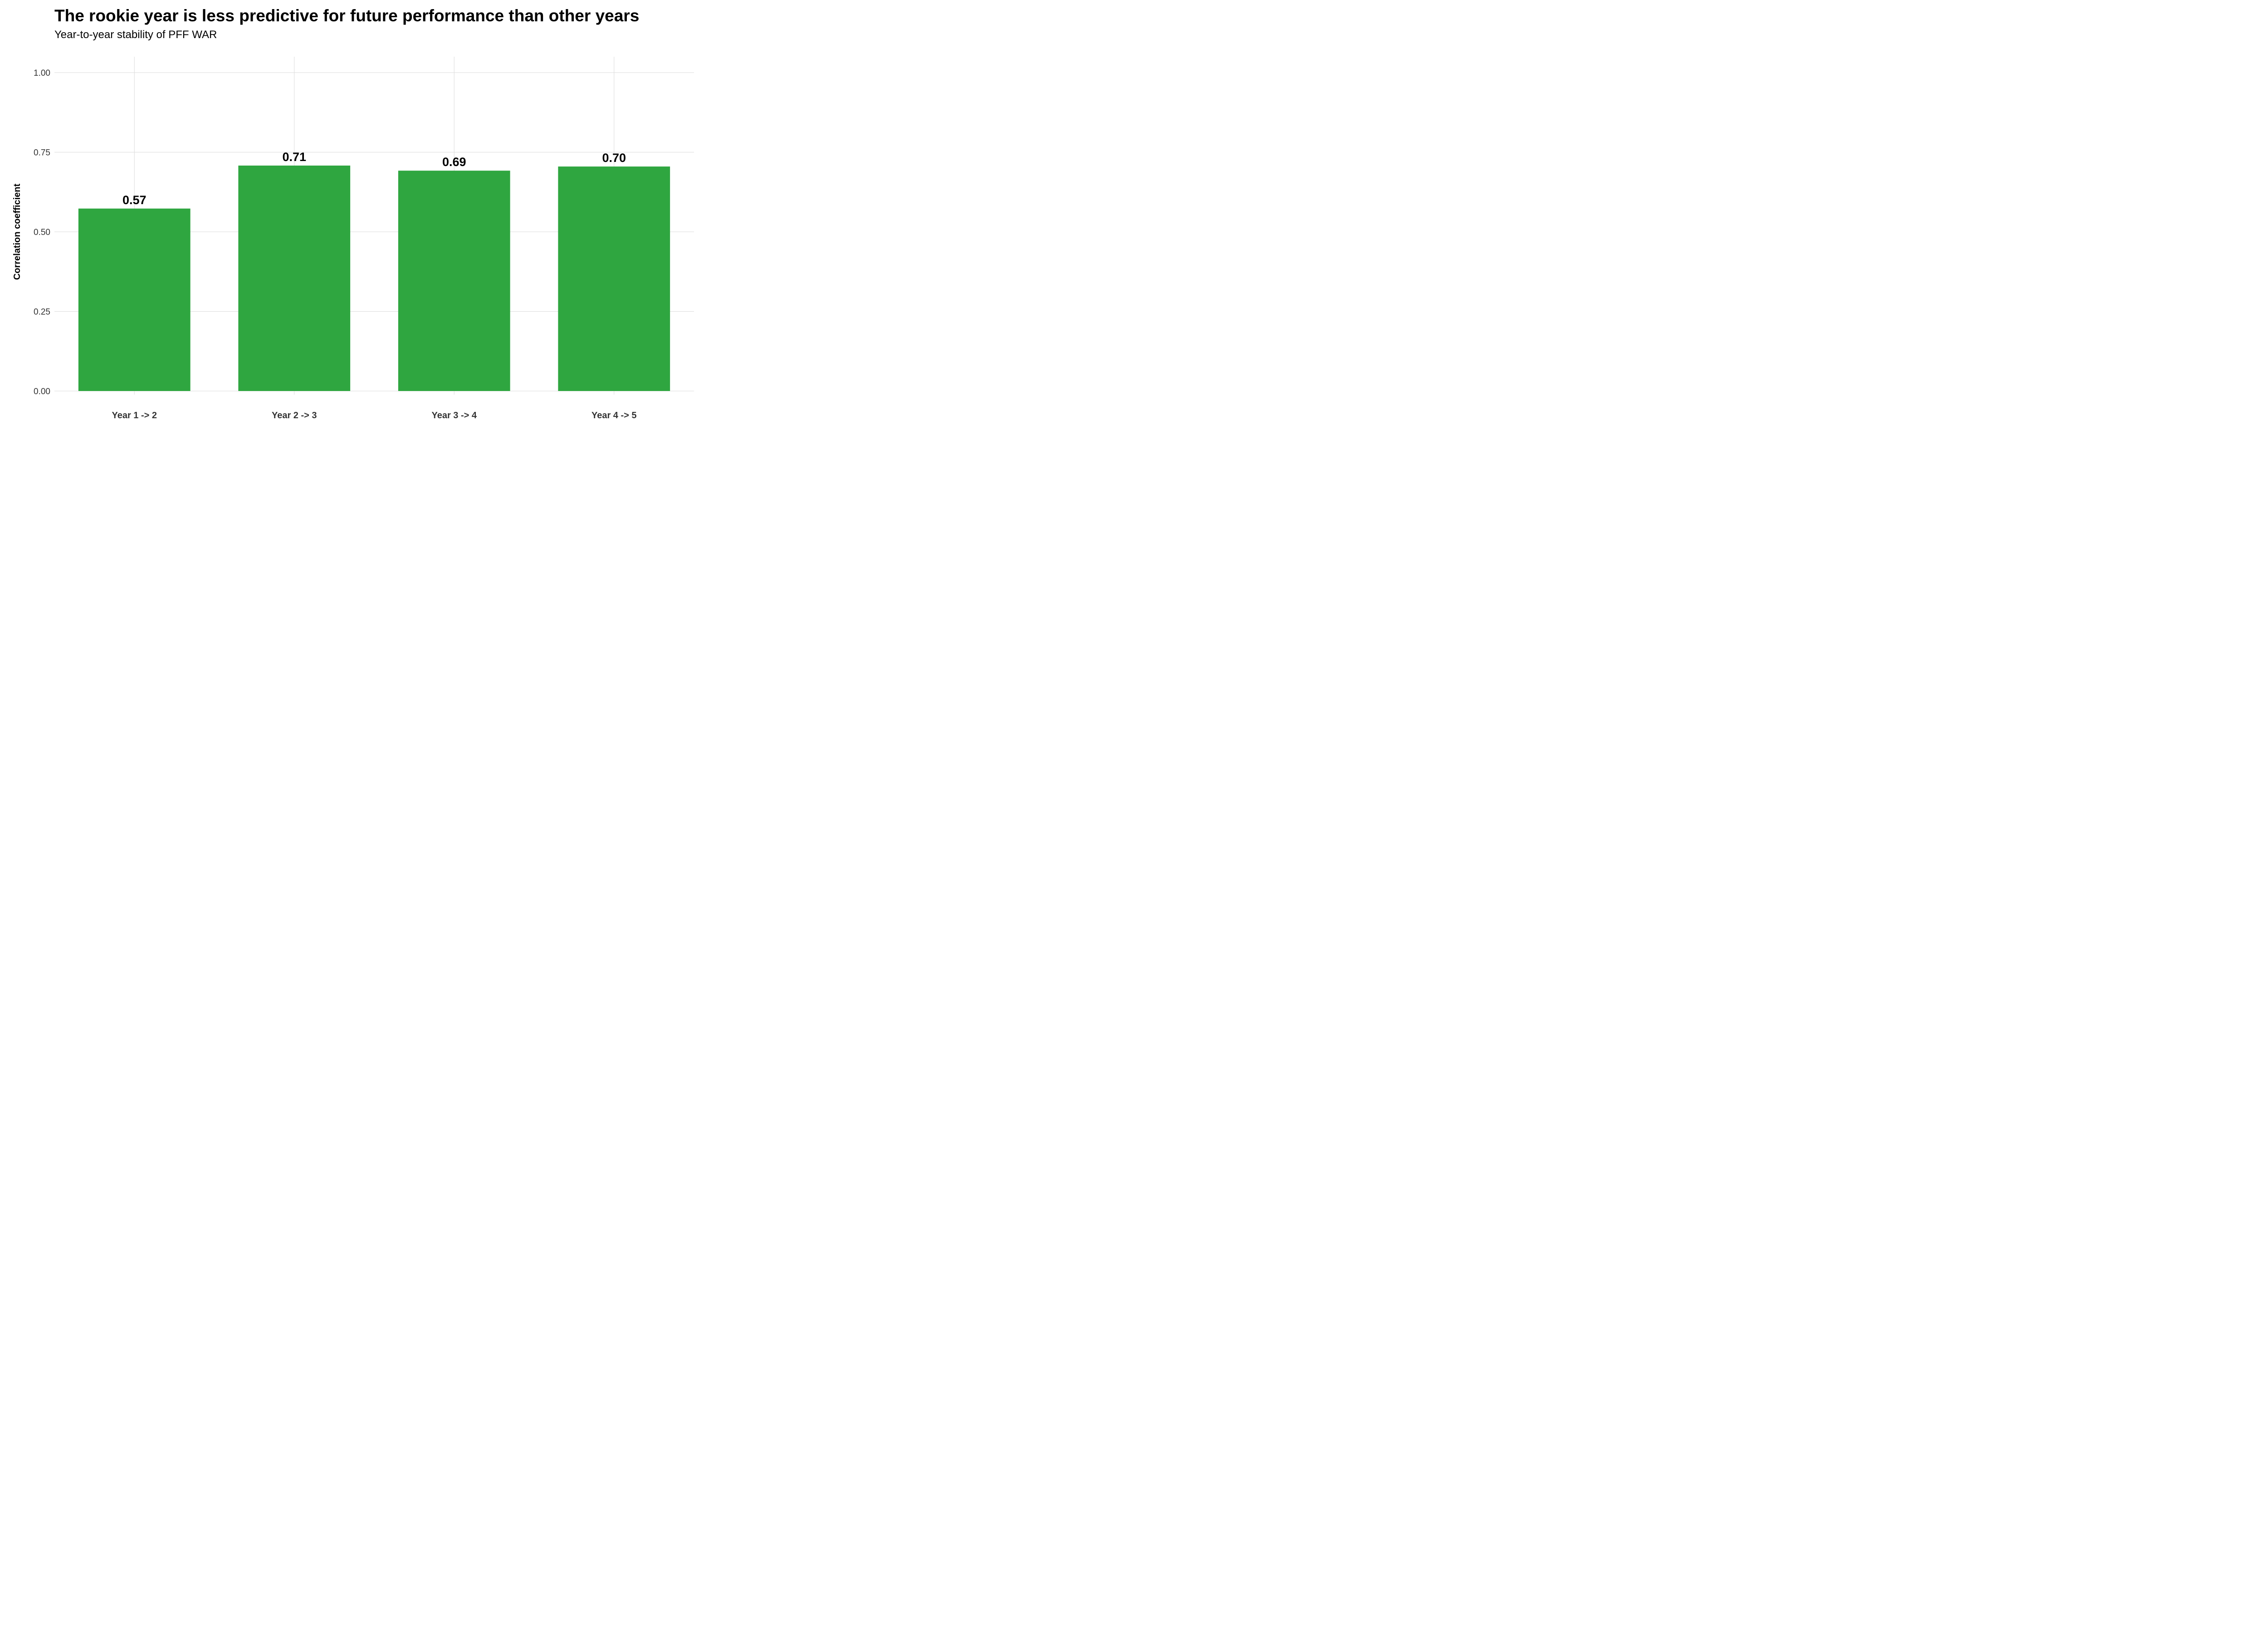  I want to click on x-tick-label: Year 2 -> 3, so click(295, 415).